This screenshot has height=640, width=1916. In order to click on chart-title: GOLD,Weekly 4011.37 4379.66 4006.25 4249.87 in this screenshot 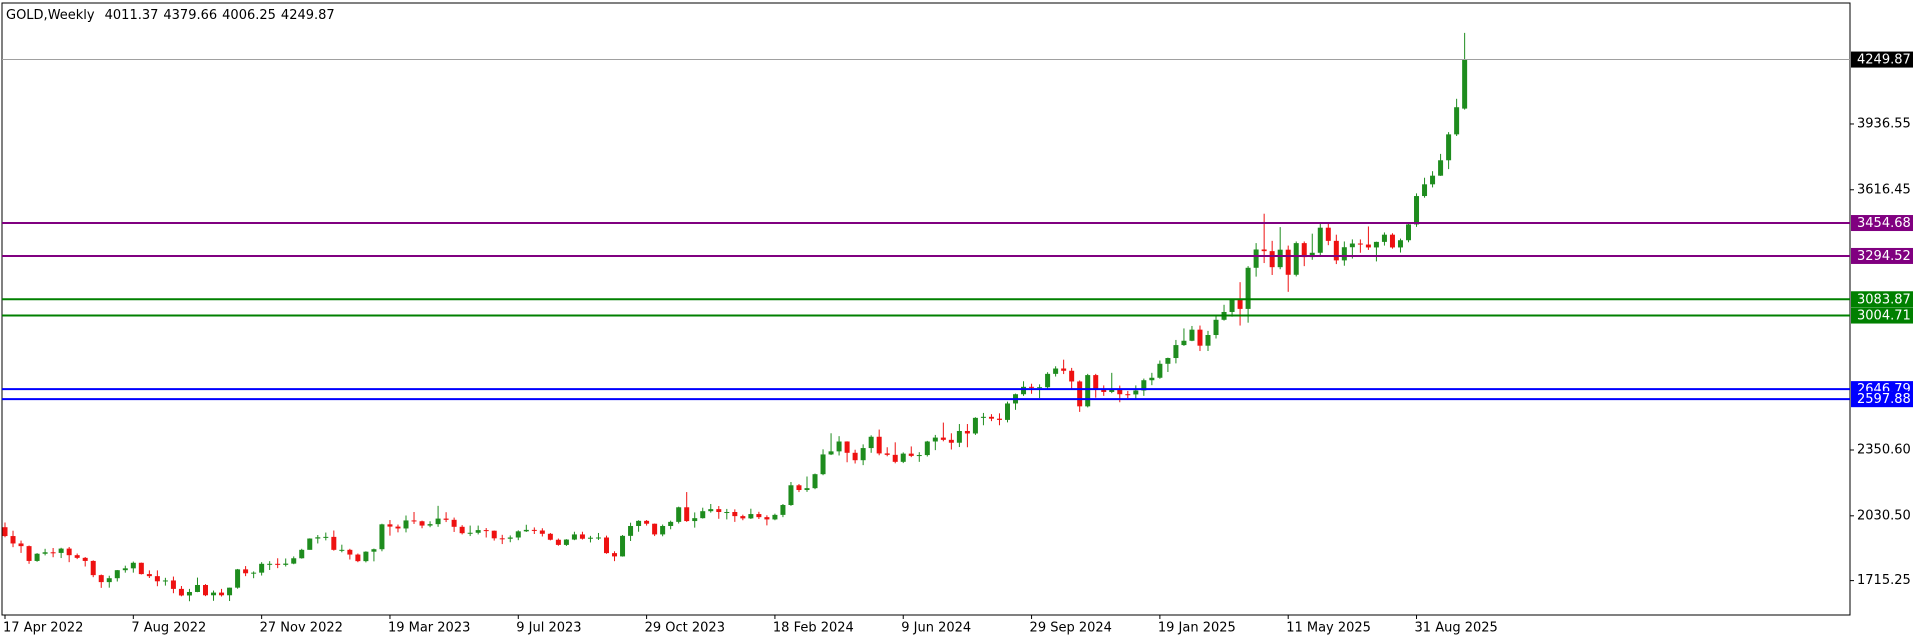, I will do `click(170, 15)`.